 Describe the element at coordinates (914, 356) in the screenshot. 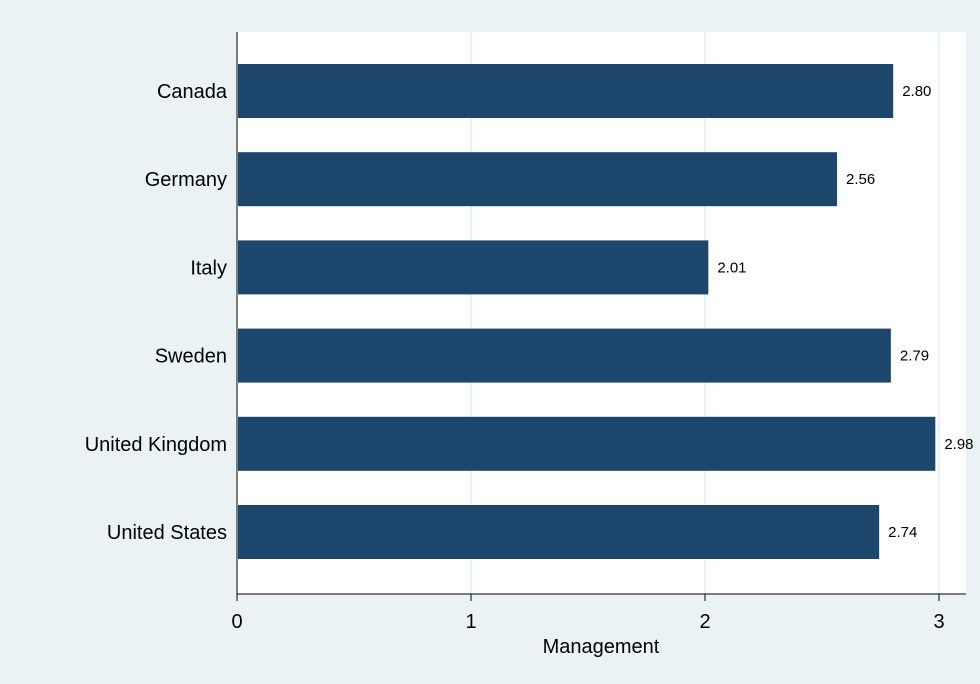

I see `value-label: 2.79` at that location.